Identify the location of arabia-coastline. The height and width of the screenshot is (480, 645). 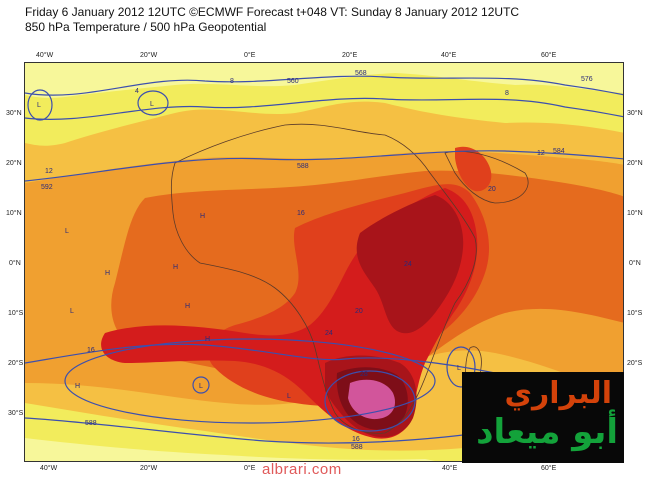
(486, 177).